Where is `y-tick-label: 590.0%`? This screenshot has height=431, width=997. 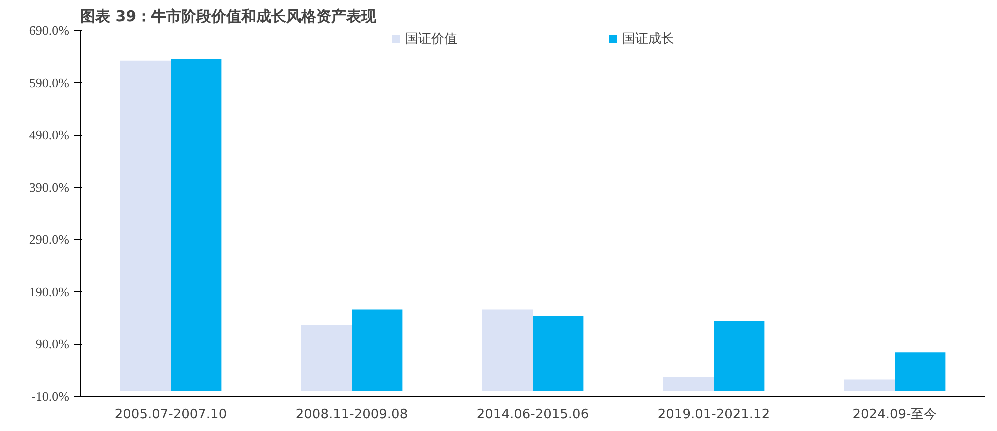 y-tick-label: 590.0% is located at coordinates (49, 82).